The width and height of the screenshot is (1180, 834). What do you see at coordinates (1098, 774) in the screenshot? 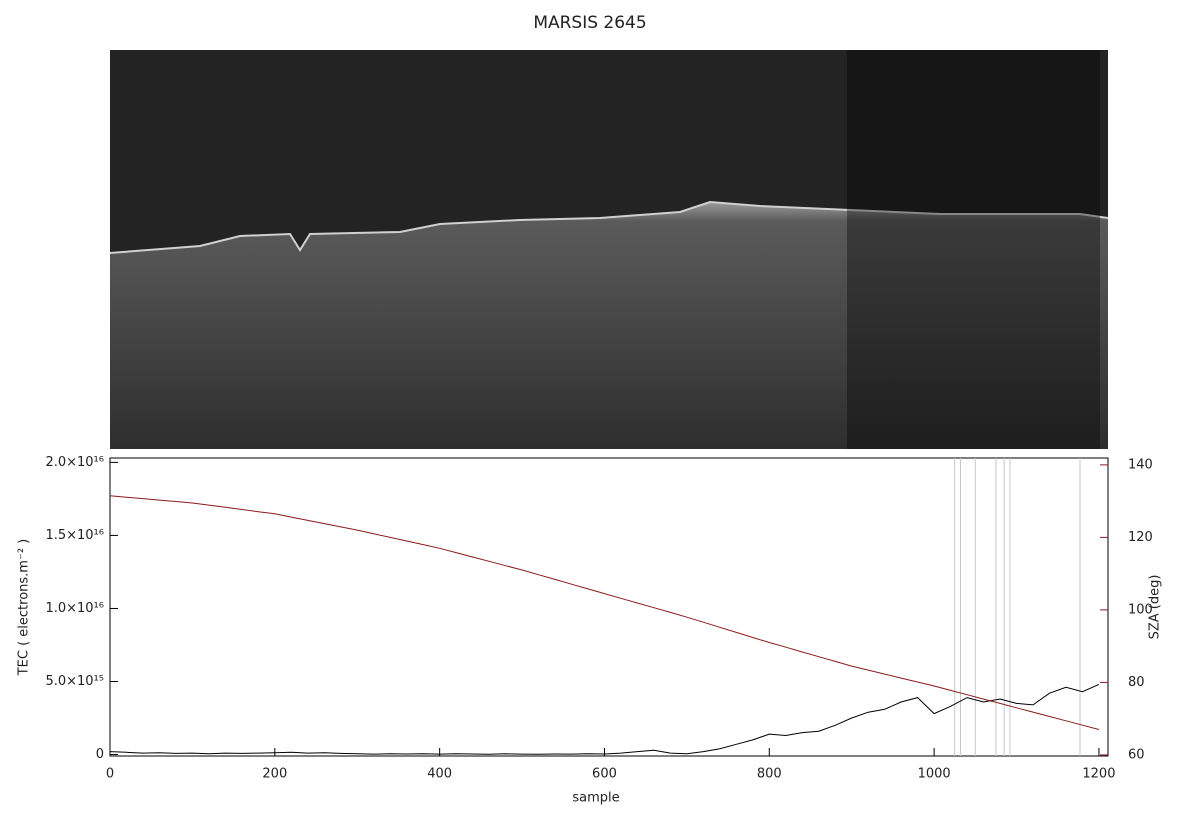
I see `x-tick-label: 1200` at bounding box center [1098, 774].